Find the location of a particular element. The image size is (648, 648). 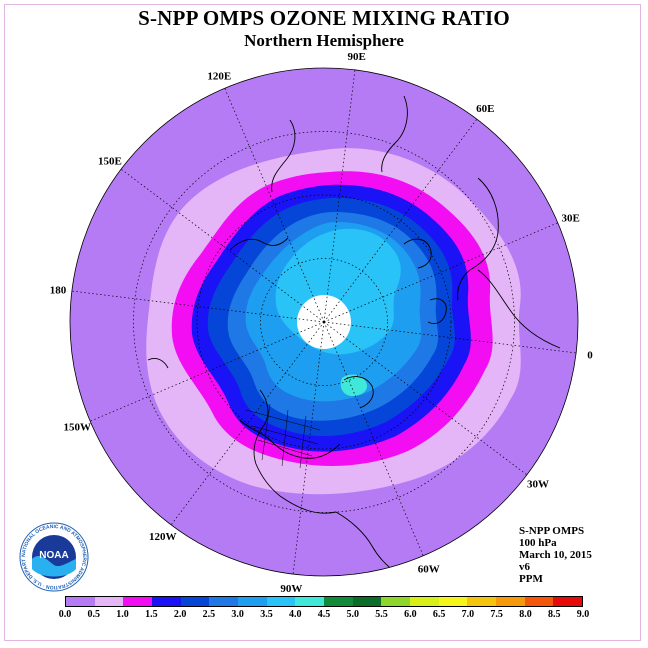

color-scale-tick-label: 2.0 is located at coordinates (180, 614).